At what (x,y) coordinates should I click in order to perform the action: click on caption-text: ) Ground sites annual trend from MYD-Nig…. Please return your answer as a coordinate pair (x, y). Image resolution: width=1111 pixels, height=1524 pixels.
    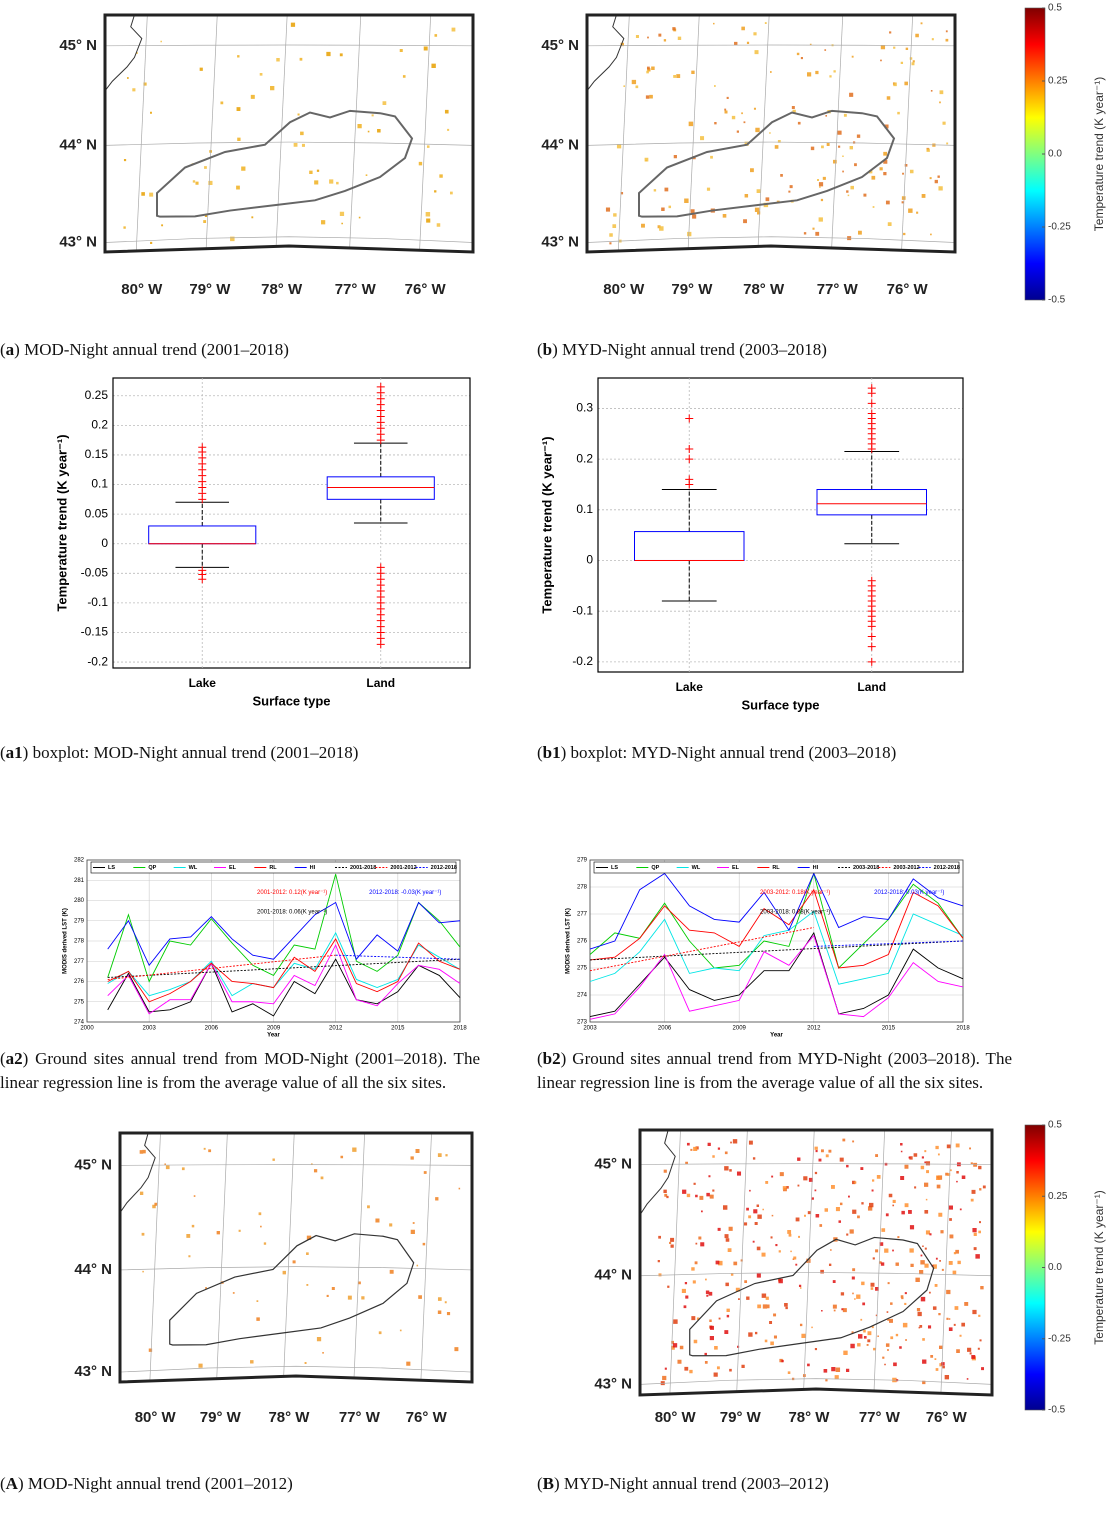
    Looking at the image, I should click on (774, 1070).